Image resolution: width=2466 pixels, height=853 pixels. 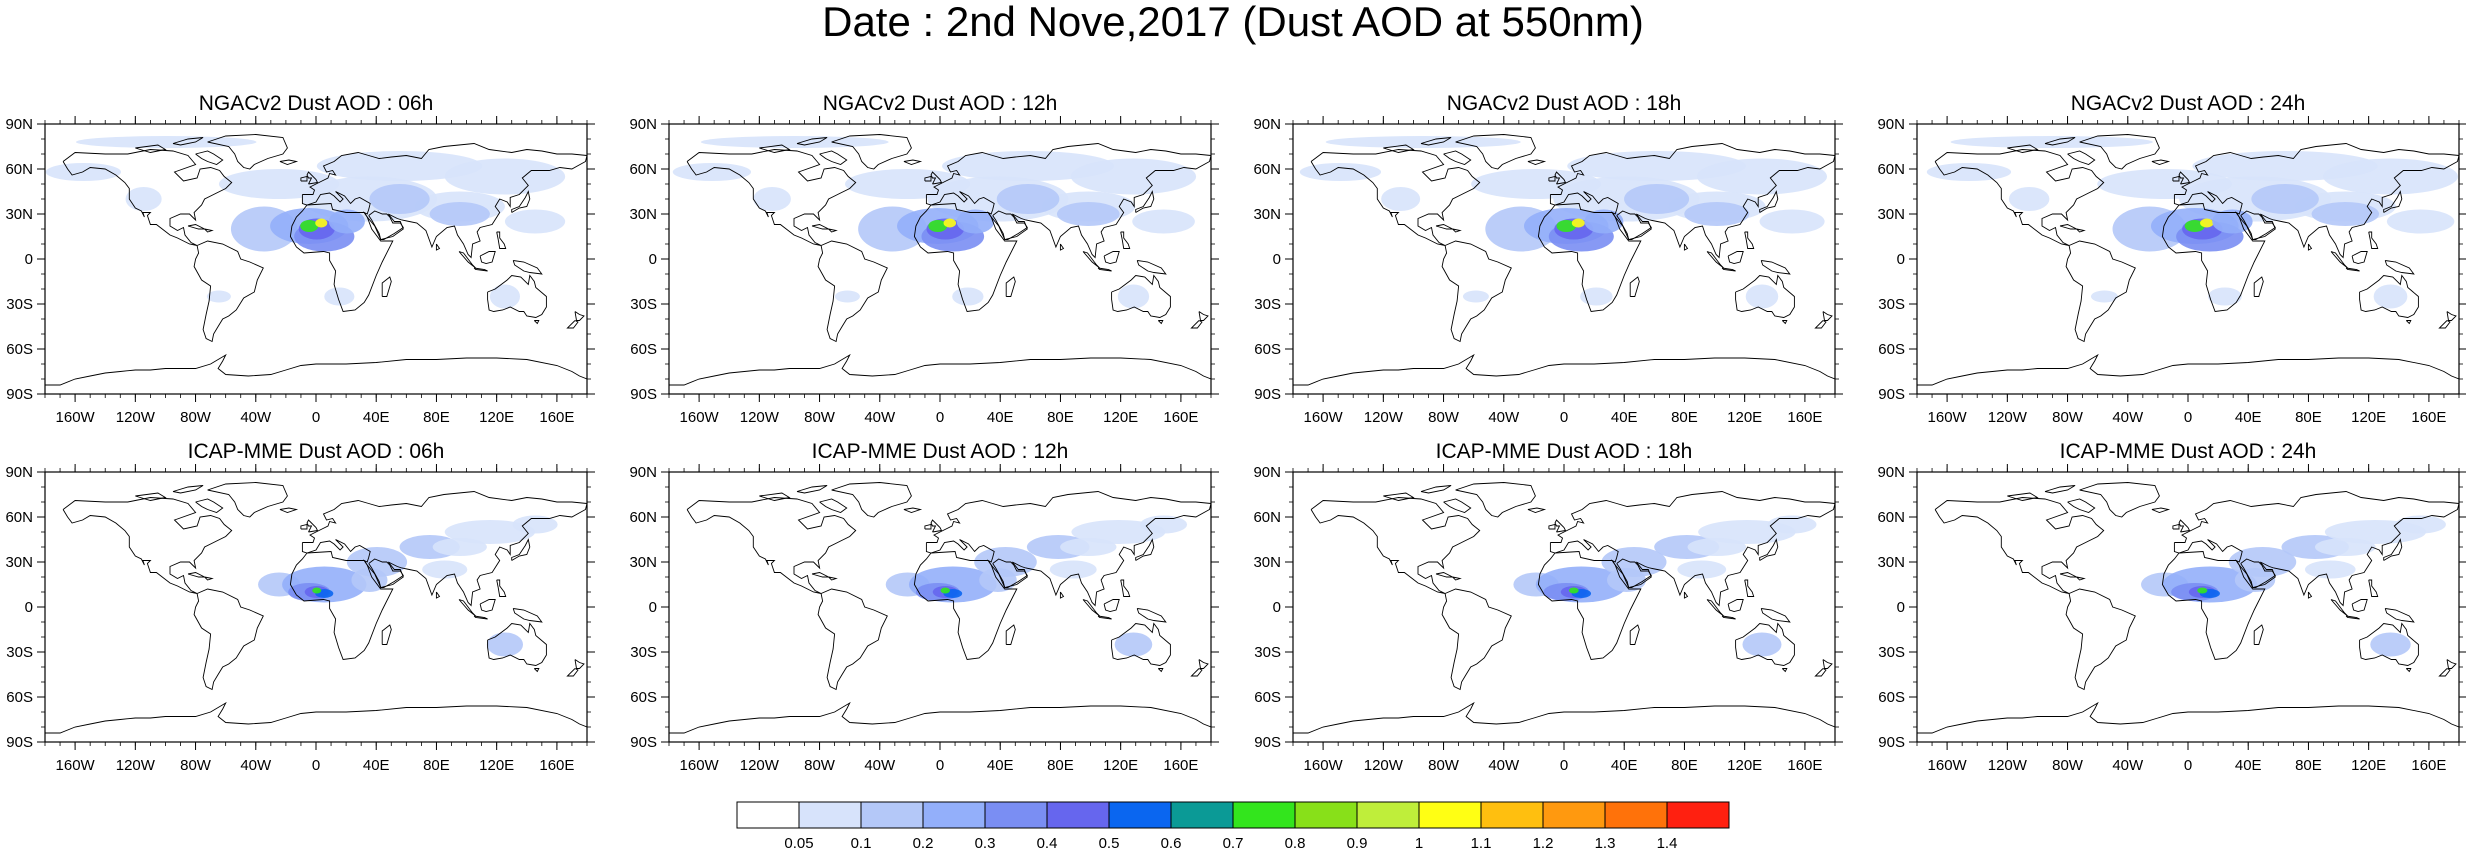 I want to click on lon-tick-label: 120W, so click(x=1384, y=417).